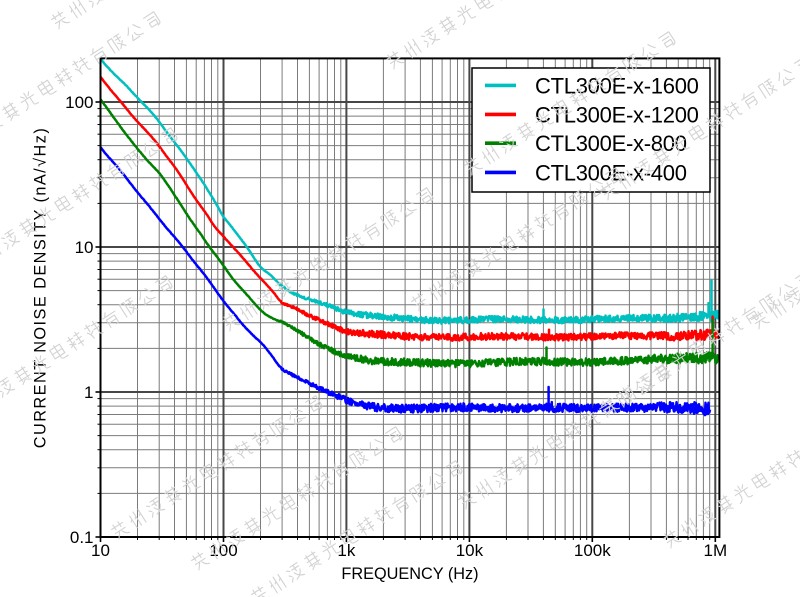  What do you see at coordinates (617, 85) in the screenshot?
I see `svg-text: CTL300E-x-1600` at bounding box center [617, 85].